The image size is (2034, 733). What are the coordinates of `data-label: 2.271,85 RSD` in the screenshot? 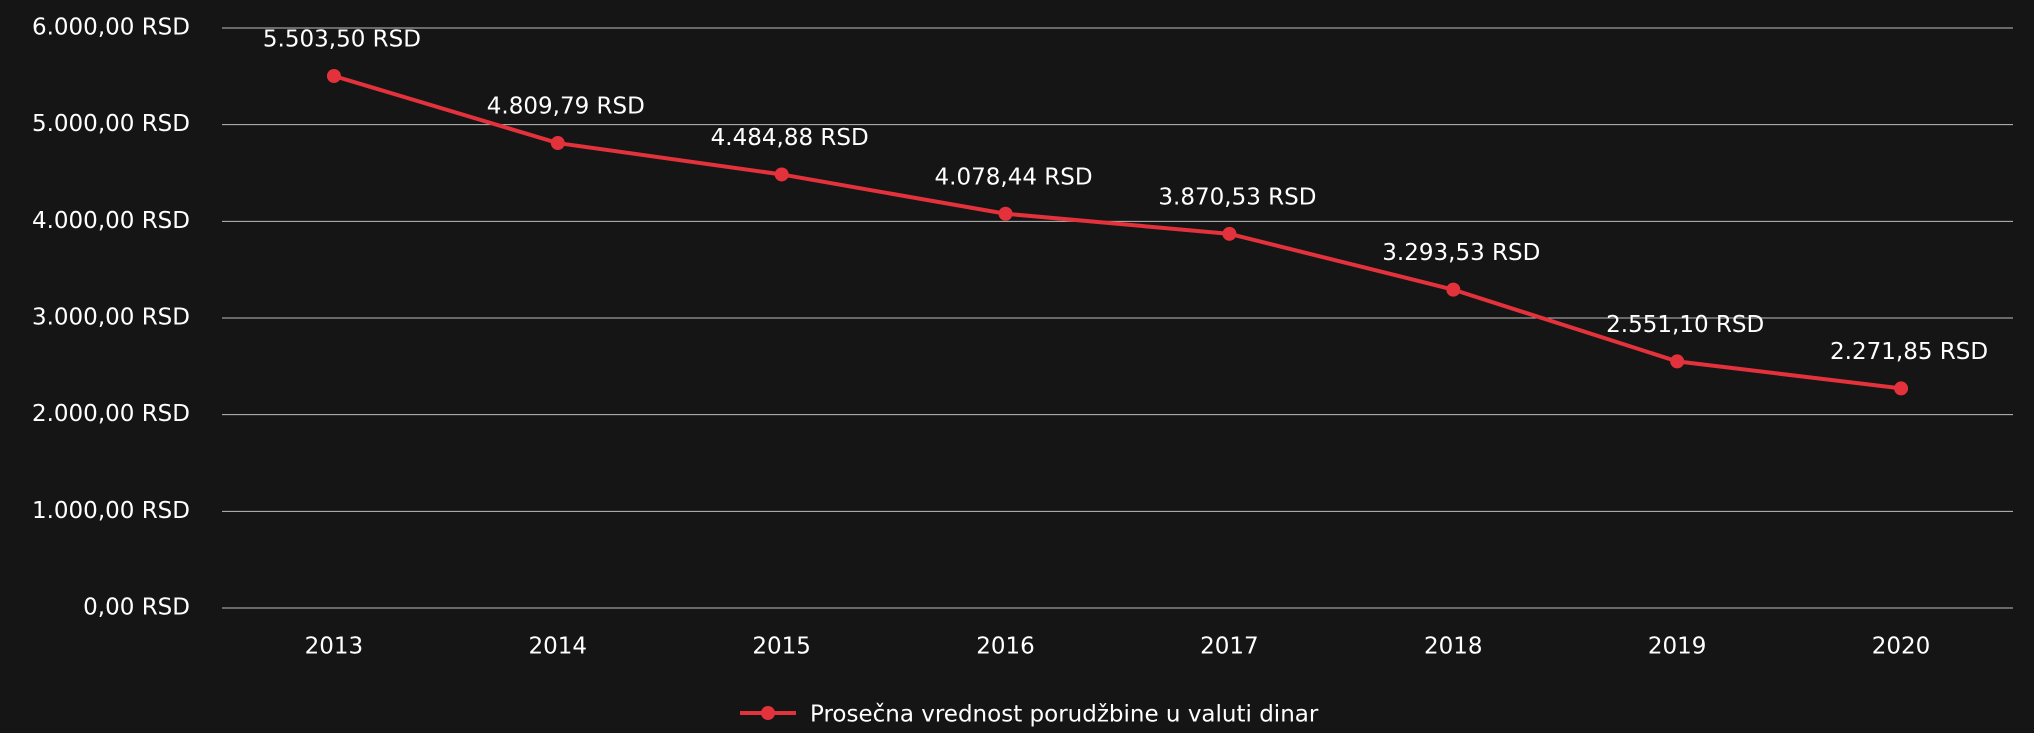 It's located at (1909, 352).